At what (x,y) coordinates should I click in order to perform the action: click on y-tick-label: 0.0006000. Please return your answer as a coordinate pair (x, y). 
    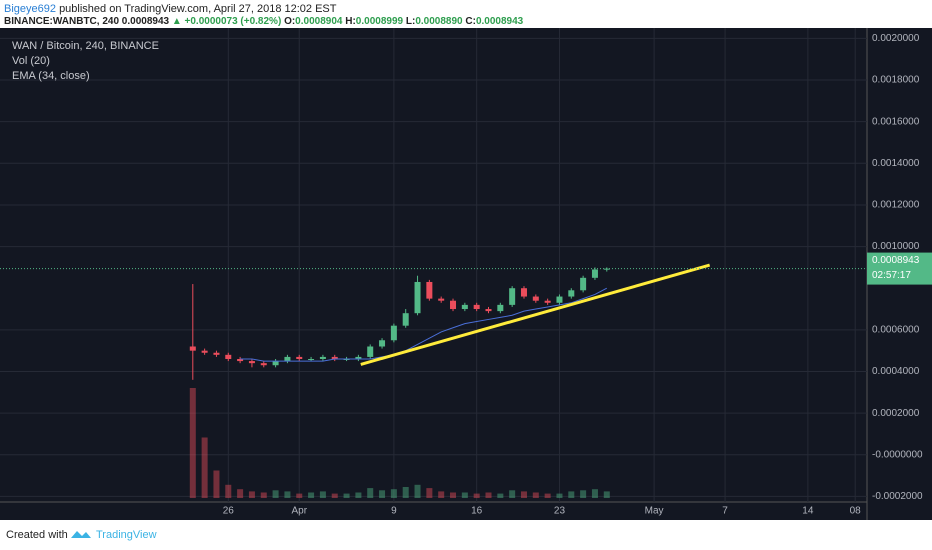
    Looking at the image, I should click on (896, 329).